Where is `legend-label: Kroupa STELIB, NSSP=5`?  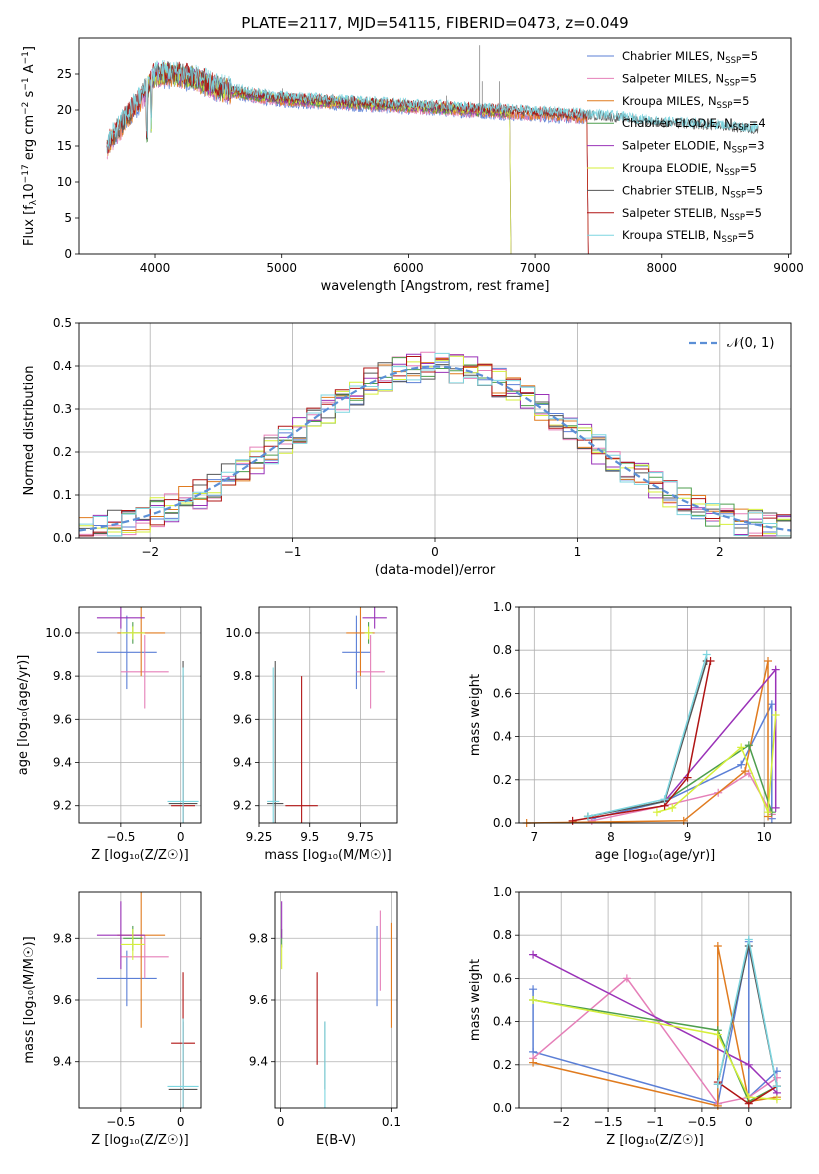 legend-label: Kroupa STELIB, NSSP=5 is located at coordinates (688, 236).